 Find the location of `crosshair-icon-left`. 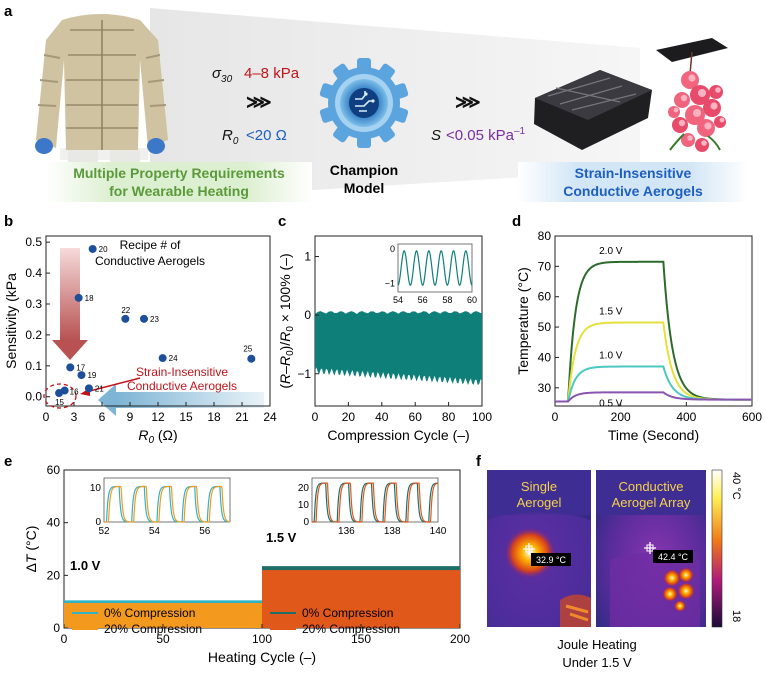

crosshair-icon-left is located at coordinates (529, 549).